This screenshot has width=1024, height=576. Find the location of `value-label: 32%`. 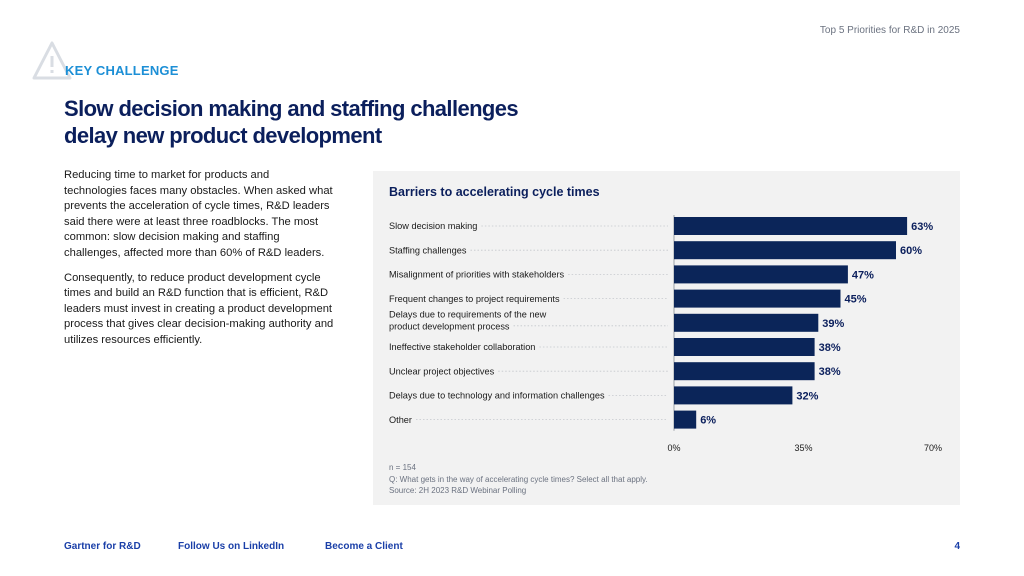

value-label: 32% is located at coordinates (807, 396).